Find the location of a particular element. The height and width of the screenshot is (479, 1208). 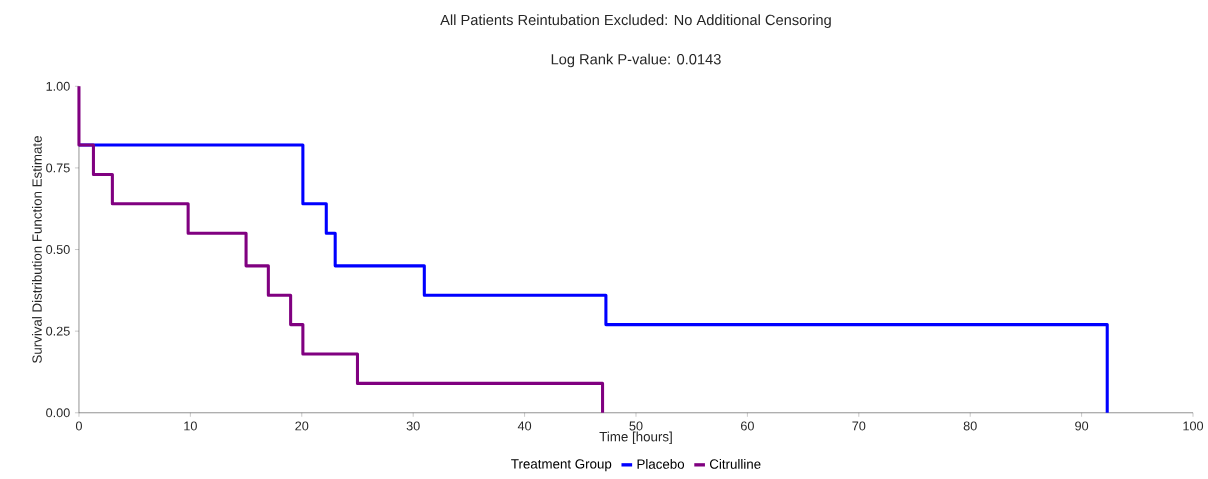

x-tick-label: 30 is located at coordinates (413, 426).